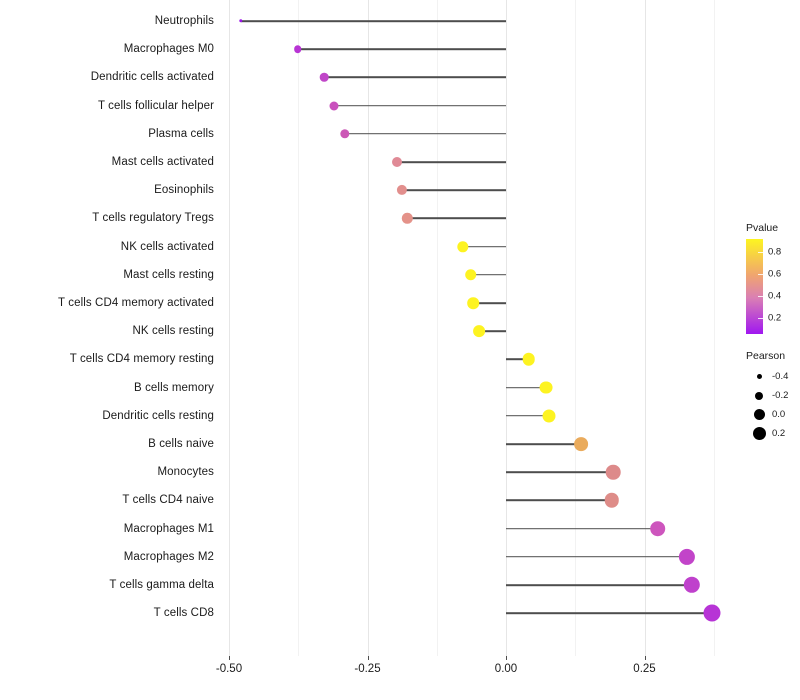  I want to click on pvalue-colorbar, so click(754, 286).